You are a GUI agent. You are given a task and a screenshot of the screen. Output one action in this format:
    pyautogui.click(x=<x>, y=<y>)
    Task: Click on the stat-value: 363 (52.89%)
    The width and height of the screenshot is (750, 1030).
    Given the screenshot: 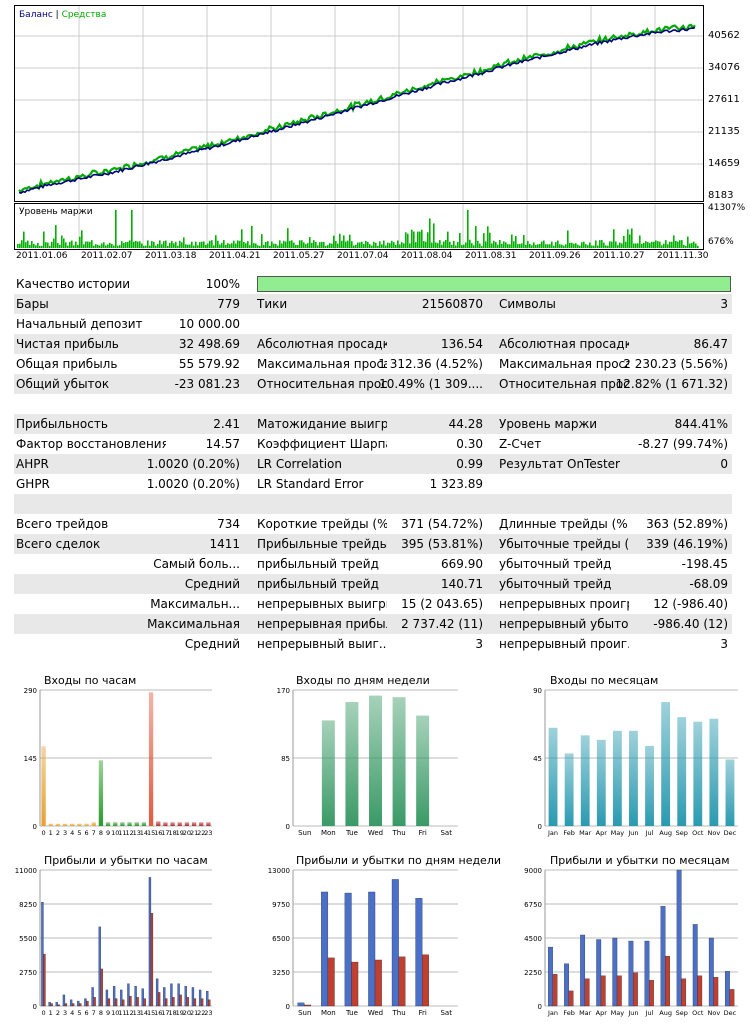 What is the action you would take?
    pyautogui.click(x=687, y=524)
    